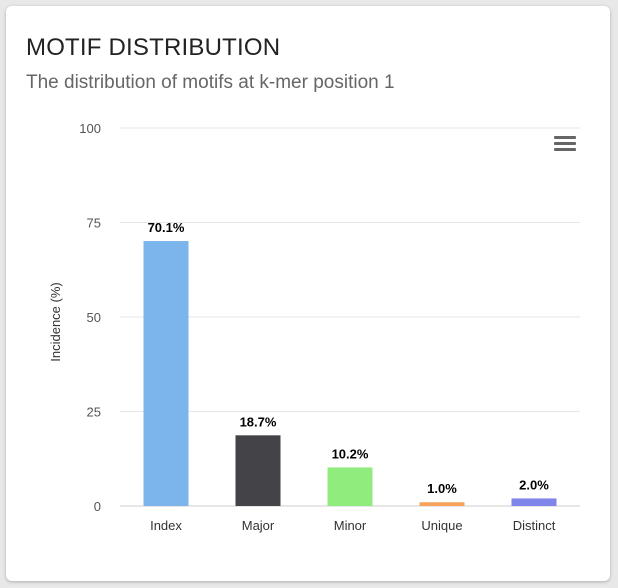 Image resolution: width=618 pixels, height=588 pixels. What do you see at coordinates (258, 525) in the screenshot?
I see `x-tick-label: Major` at bounding box center [258, 525].